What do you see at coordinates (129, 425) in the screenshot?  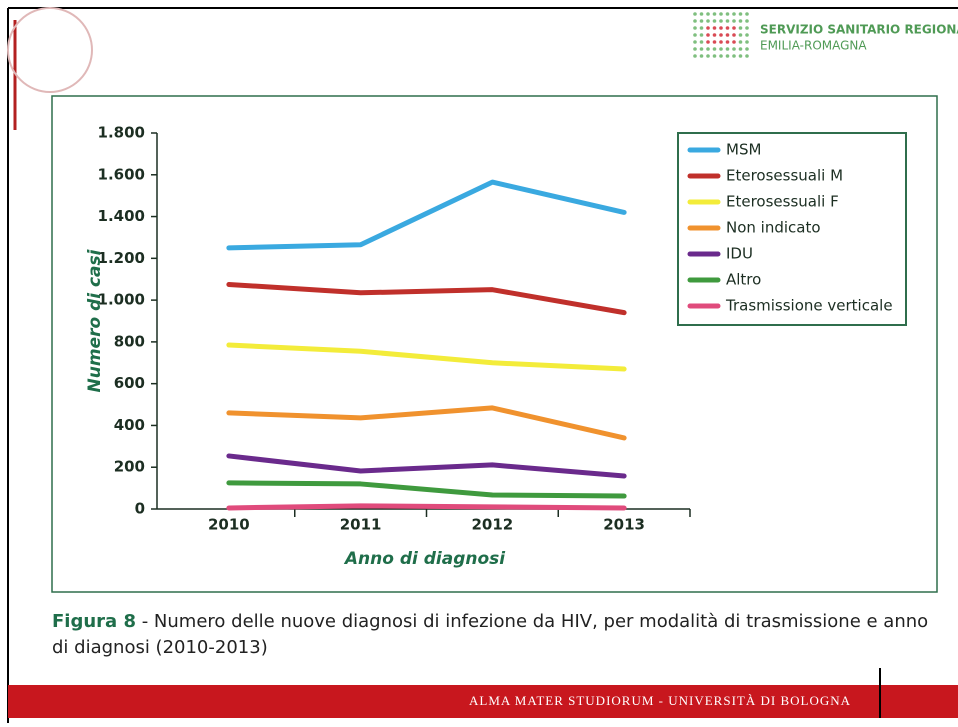 I see `y-tick-label: 400` at bounding box center [129, 425].